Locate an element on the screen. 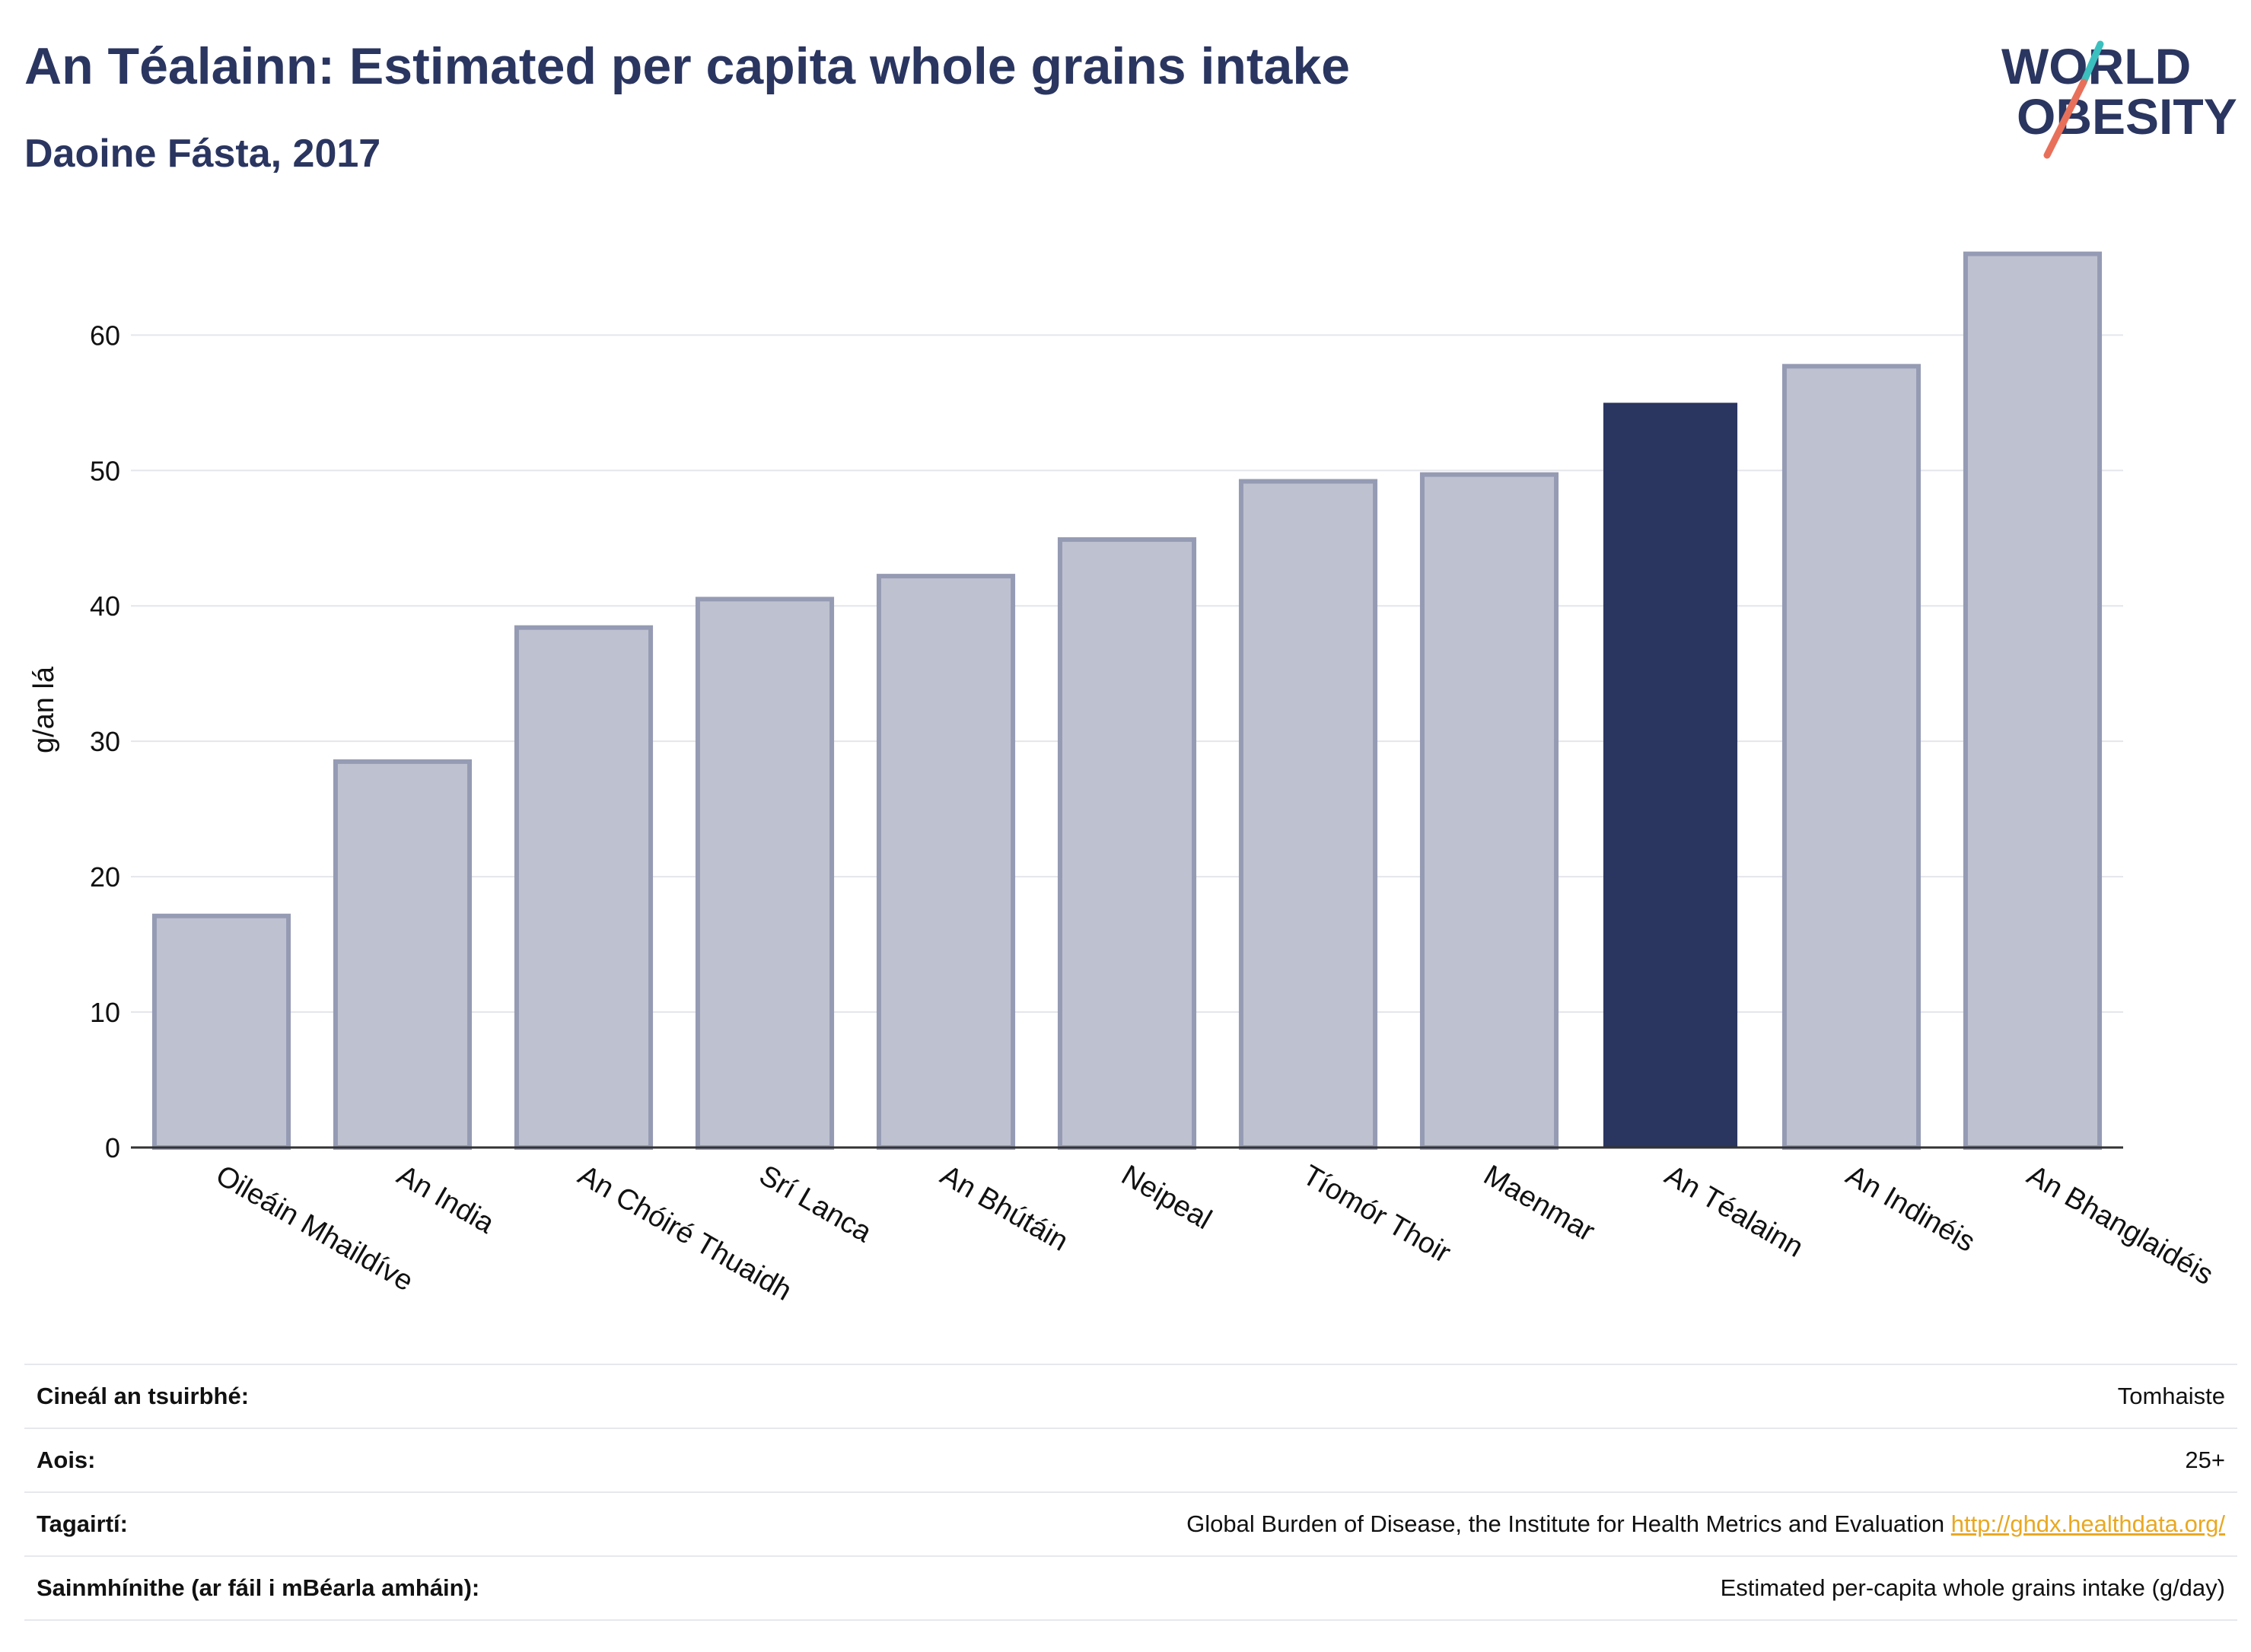 The height and width of the screenshot is (1652, 2251). y-tick-label: 20 is located at coordinates (105, 877).